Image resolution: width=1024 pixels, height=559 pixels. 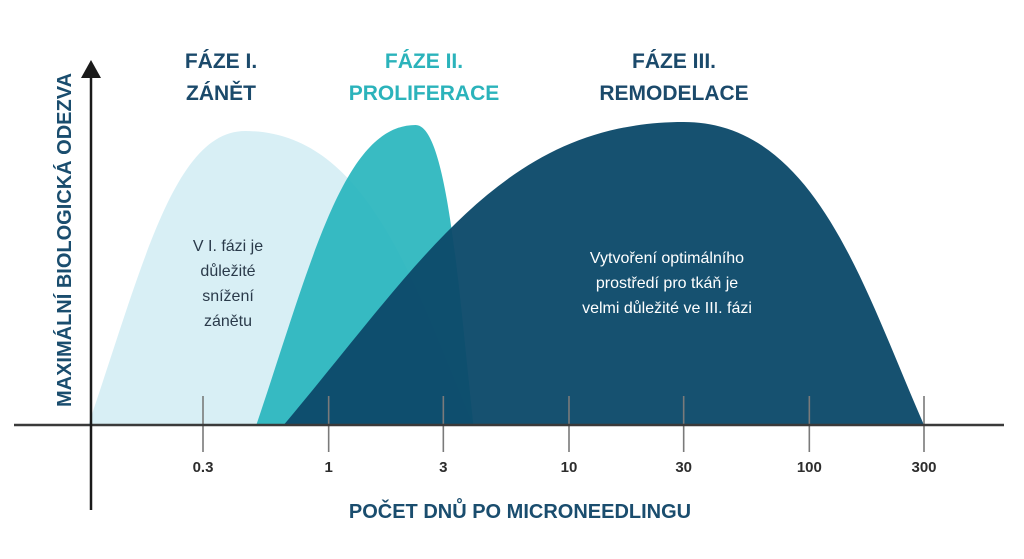 What do you see at coordinates (91, 69) in the screenshot?
I see `y-axis-arrow-icon` at bounding box center [91, 69].